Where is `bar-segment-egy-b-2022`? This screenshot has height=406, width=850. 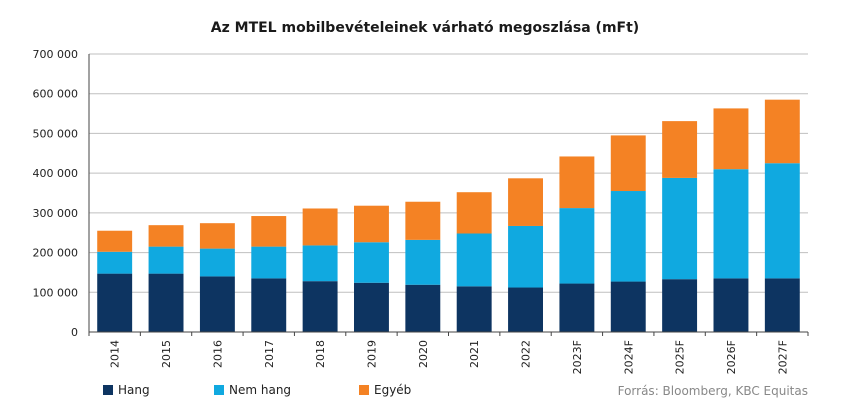 bar-segment-egy-b-2022 is located at coordinates (525, 202).